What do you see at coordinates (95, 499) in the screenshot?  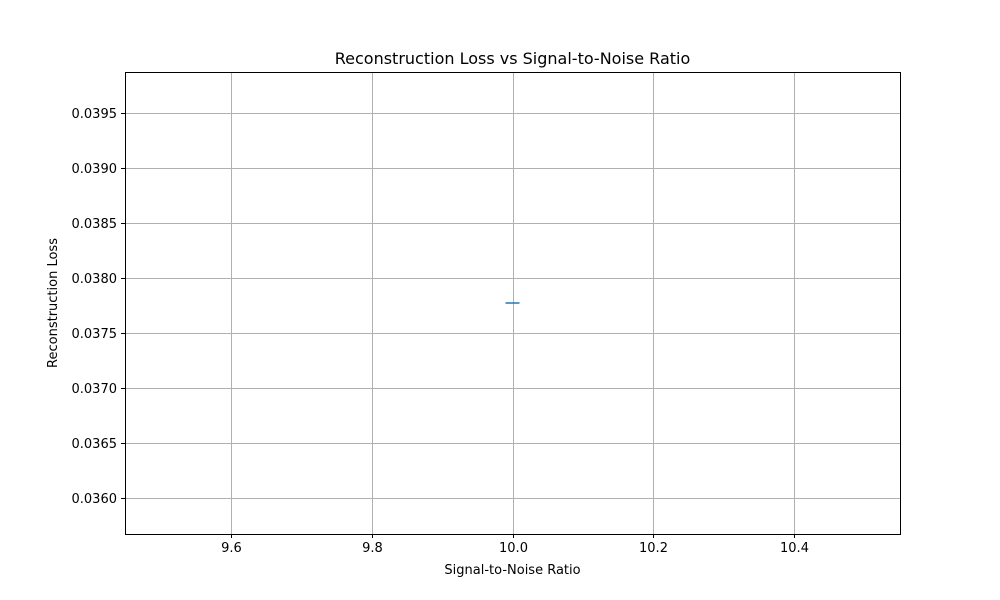 I see `y-tick-label: 0.0360` at bounding box center [95, 499].